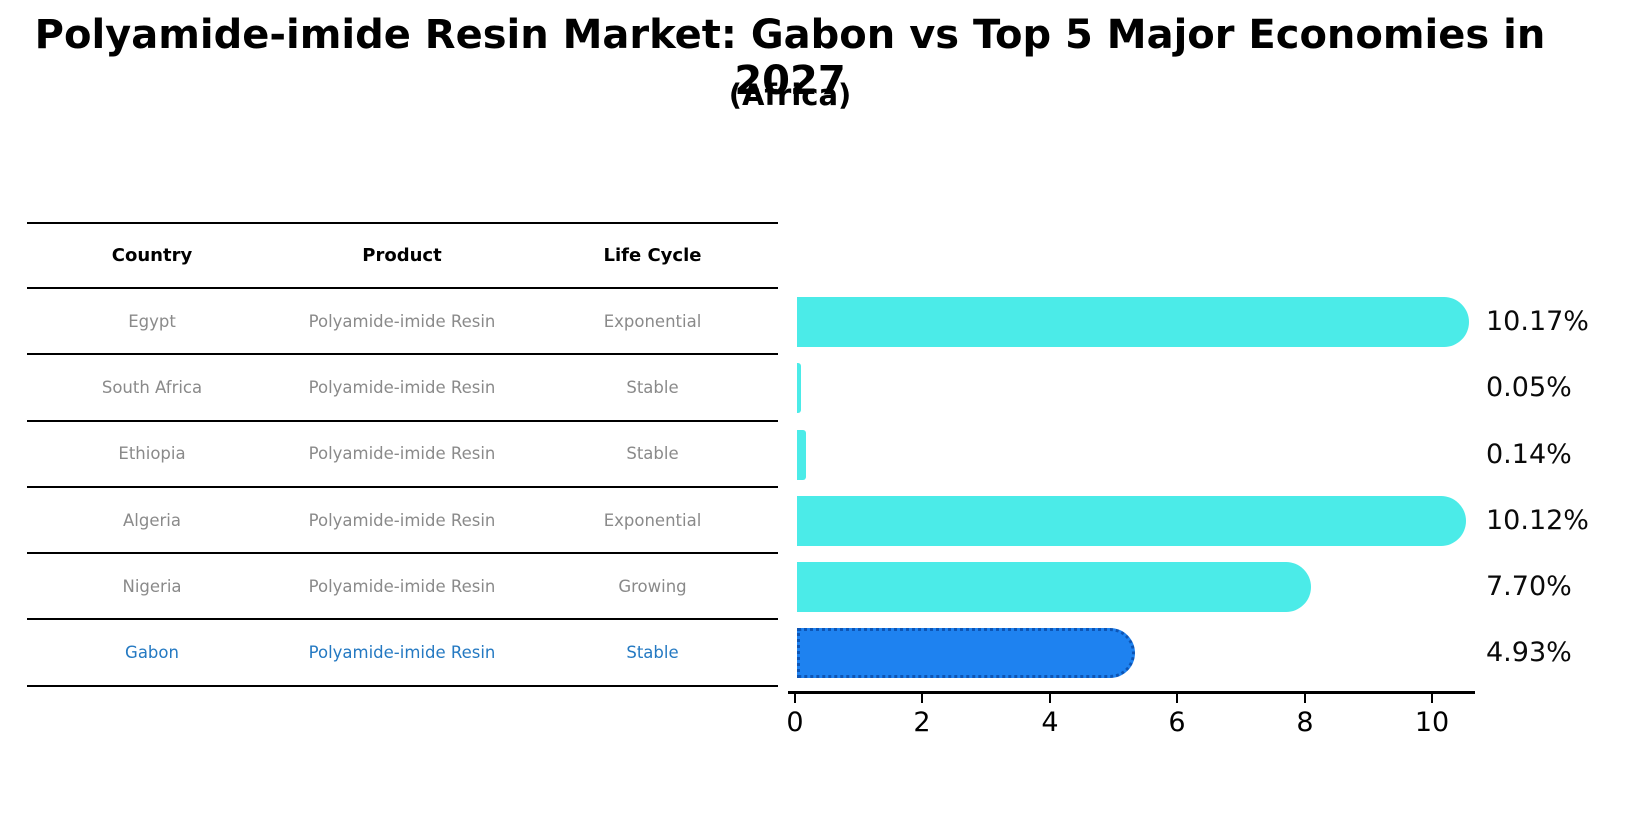  What do you see at coordinates (152, 520) in the screenshot?
I see `cell-country: Algeria` at bounding box center [152, 520].